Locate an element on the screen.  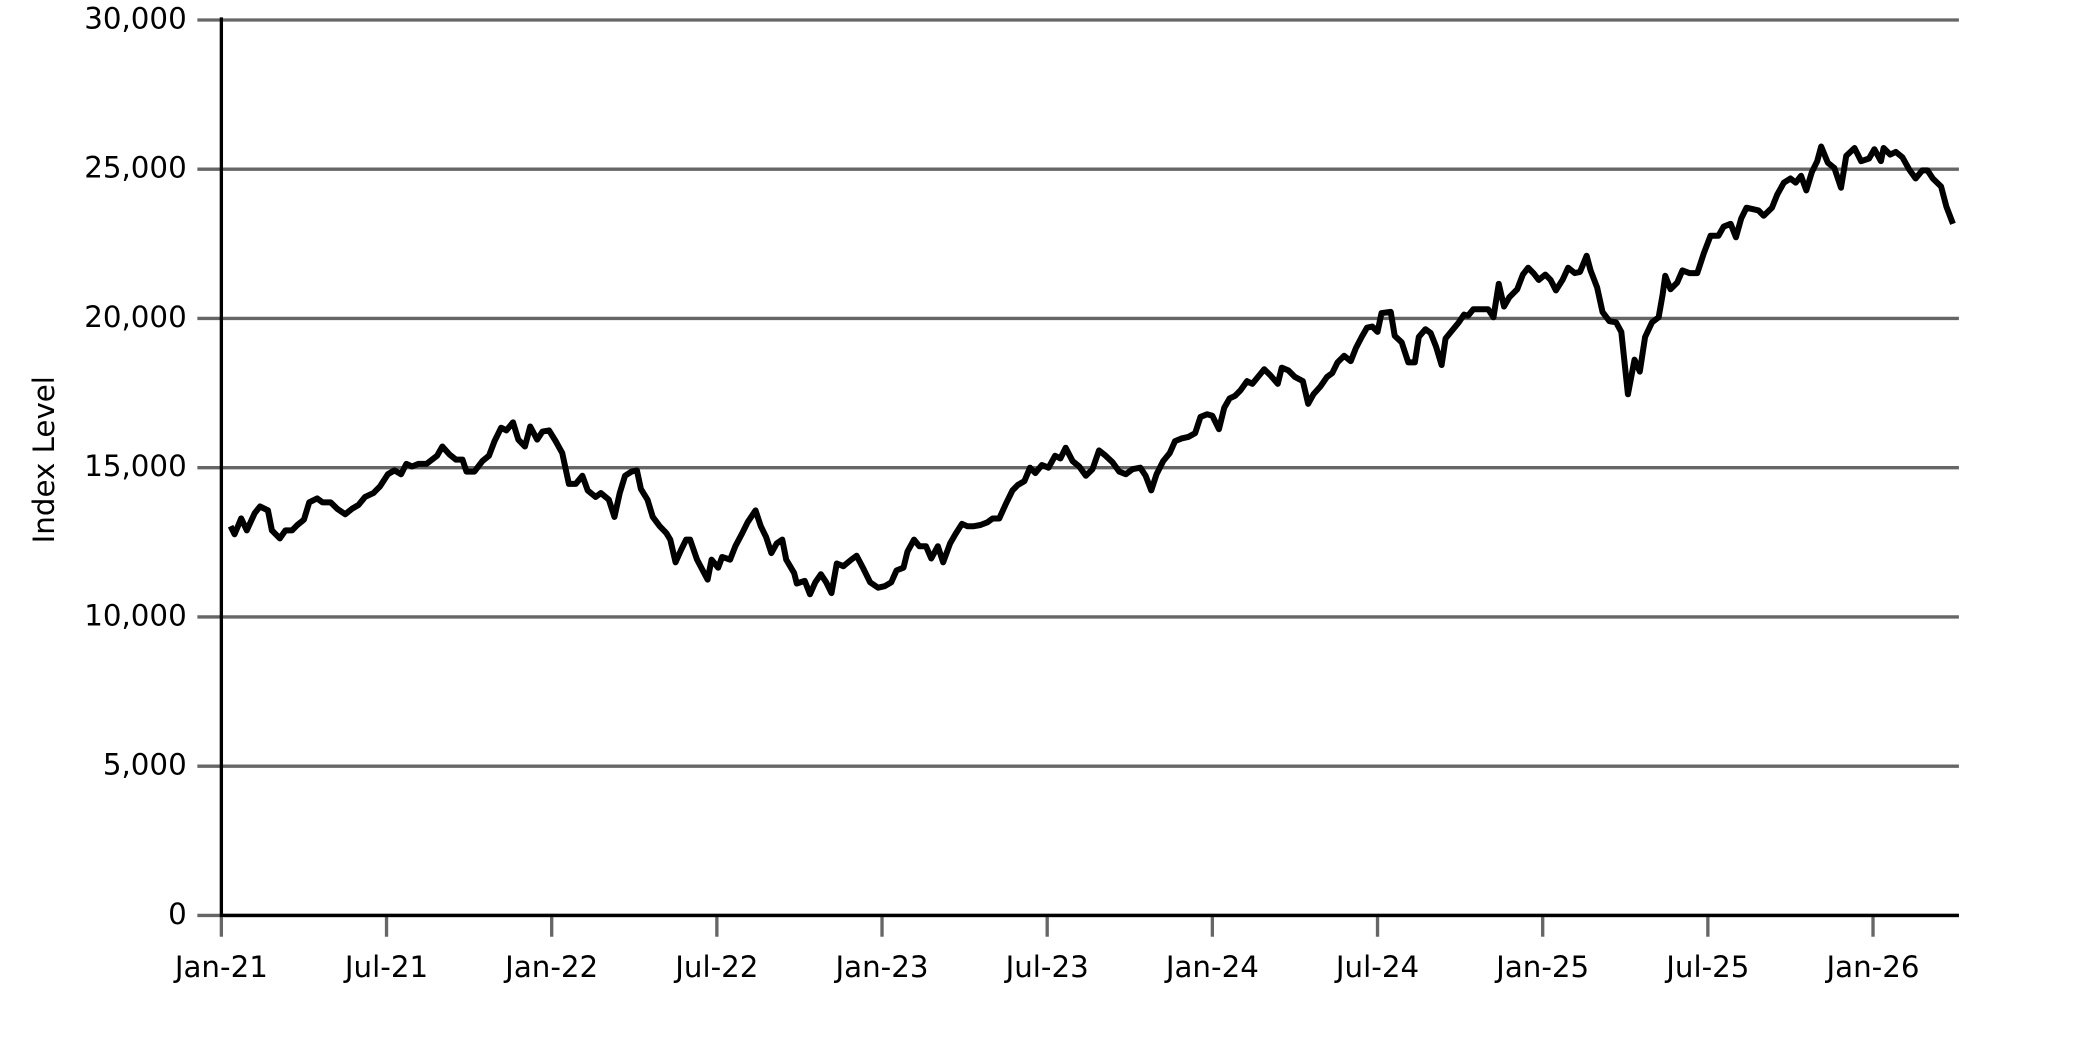
y-tick-label: 30,000 is located at coordinates (135, 18).